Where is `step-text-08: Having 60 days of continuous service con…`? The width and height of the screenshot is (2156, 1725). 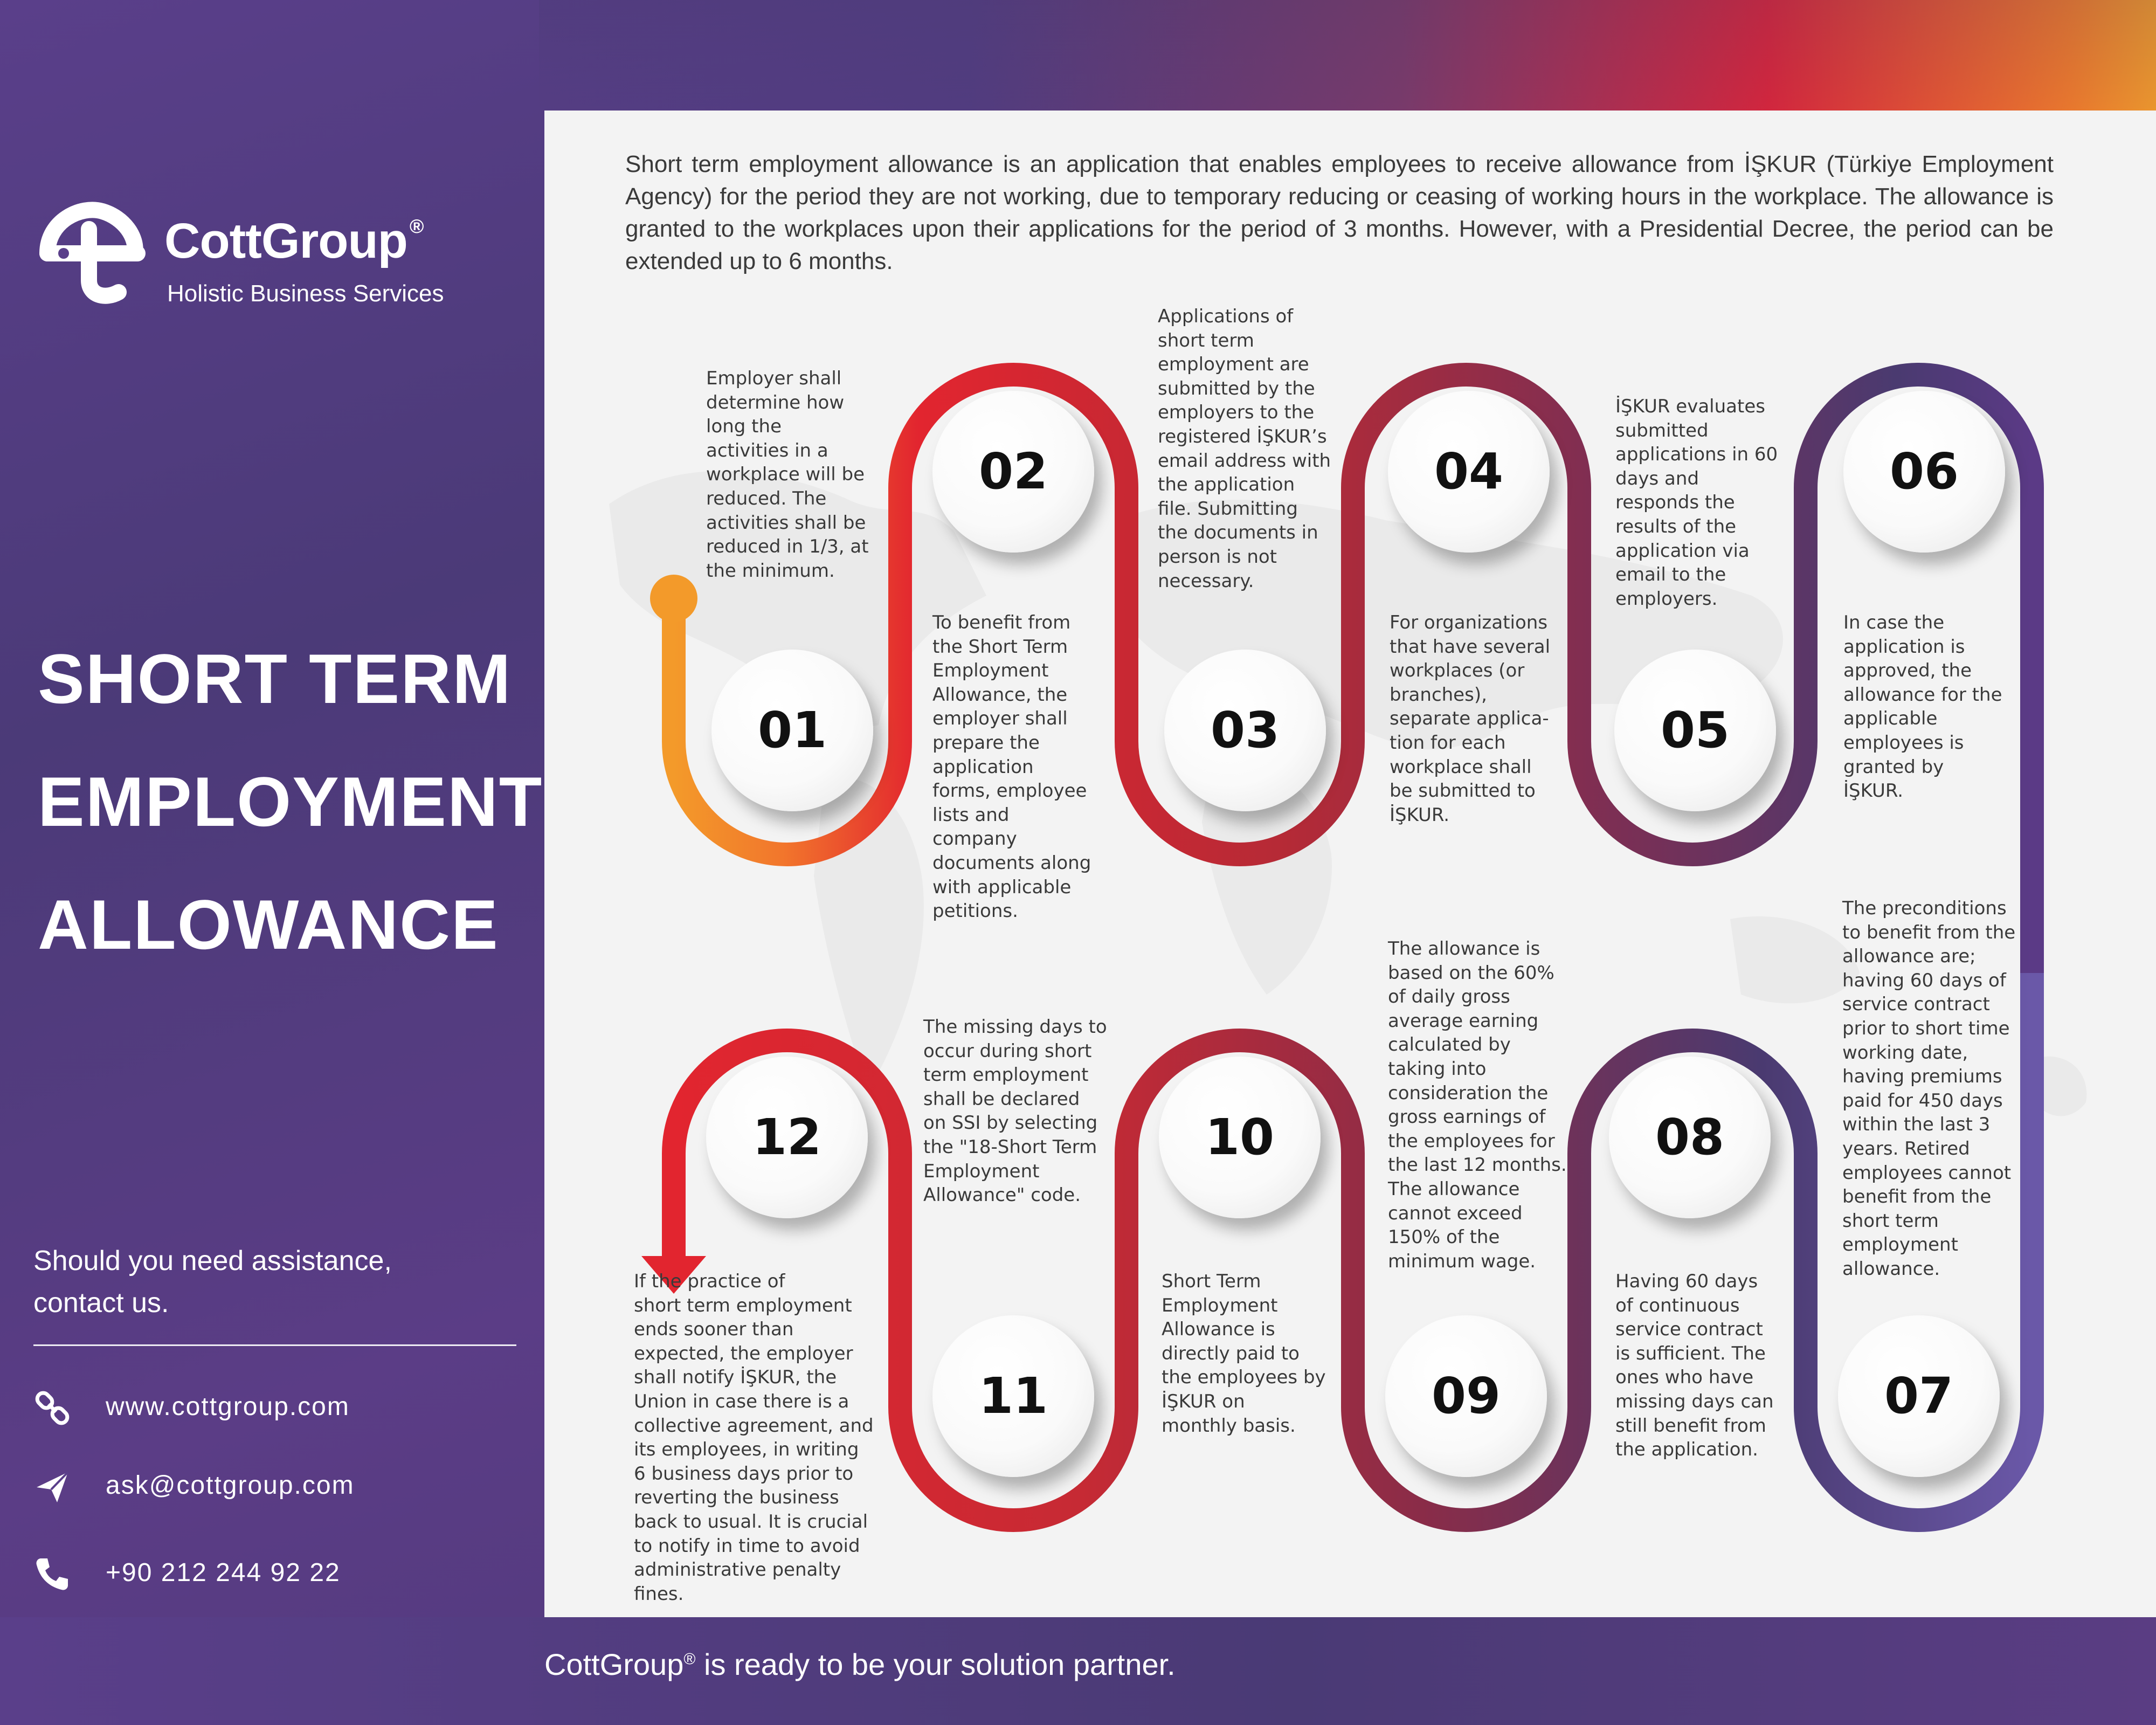 step-text-08: Having 60 days of continuous service con… is located at coordinates (1694, 1366).